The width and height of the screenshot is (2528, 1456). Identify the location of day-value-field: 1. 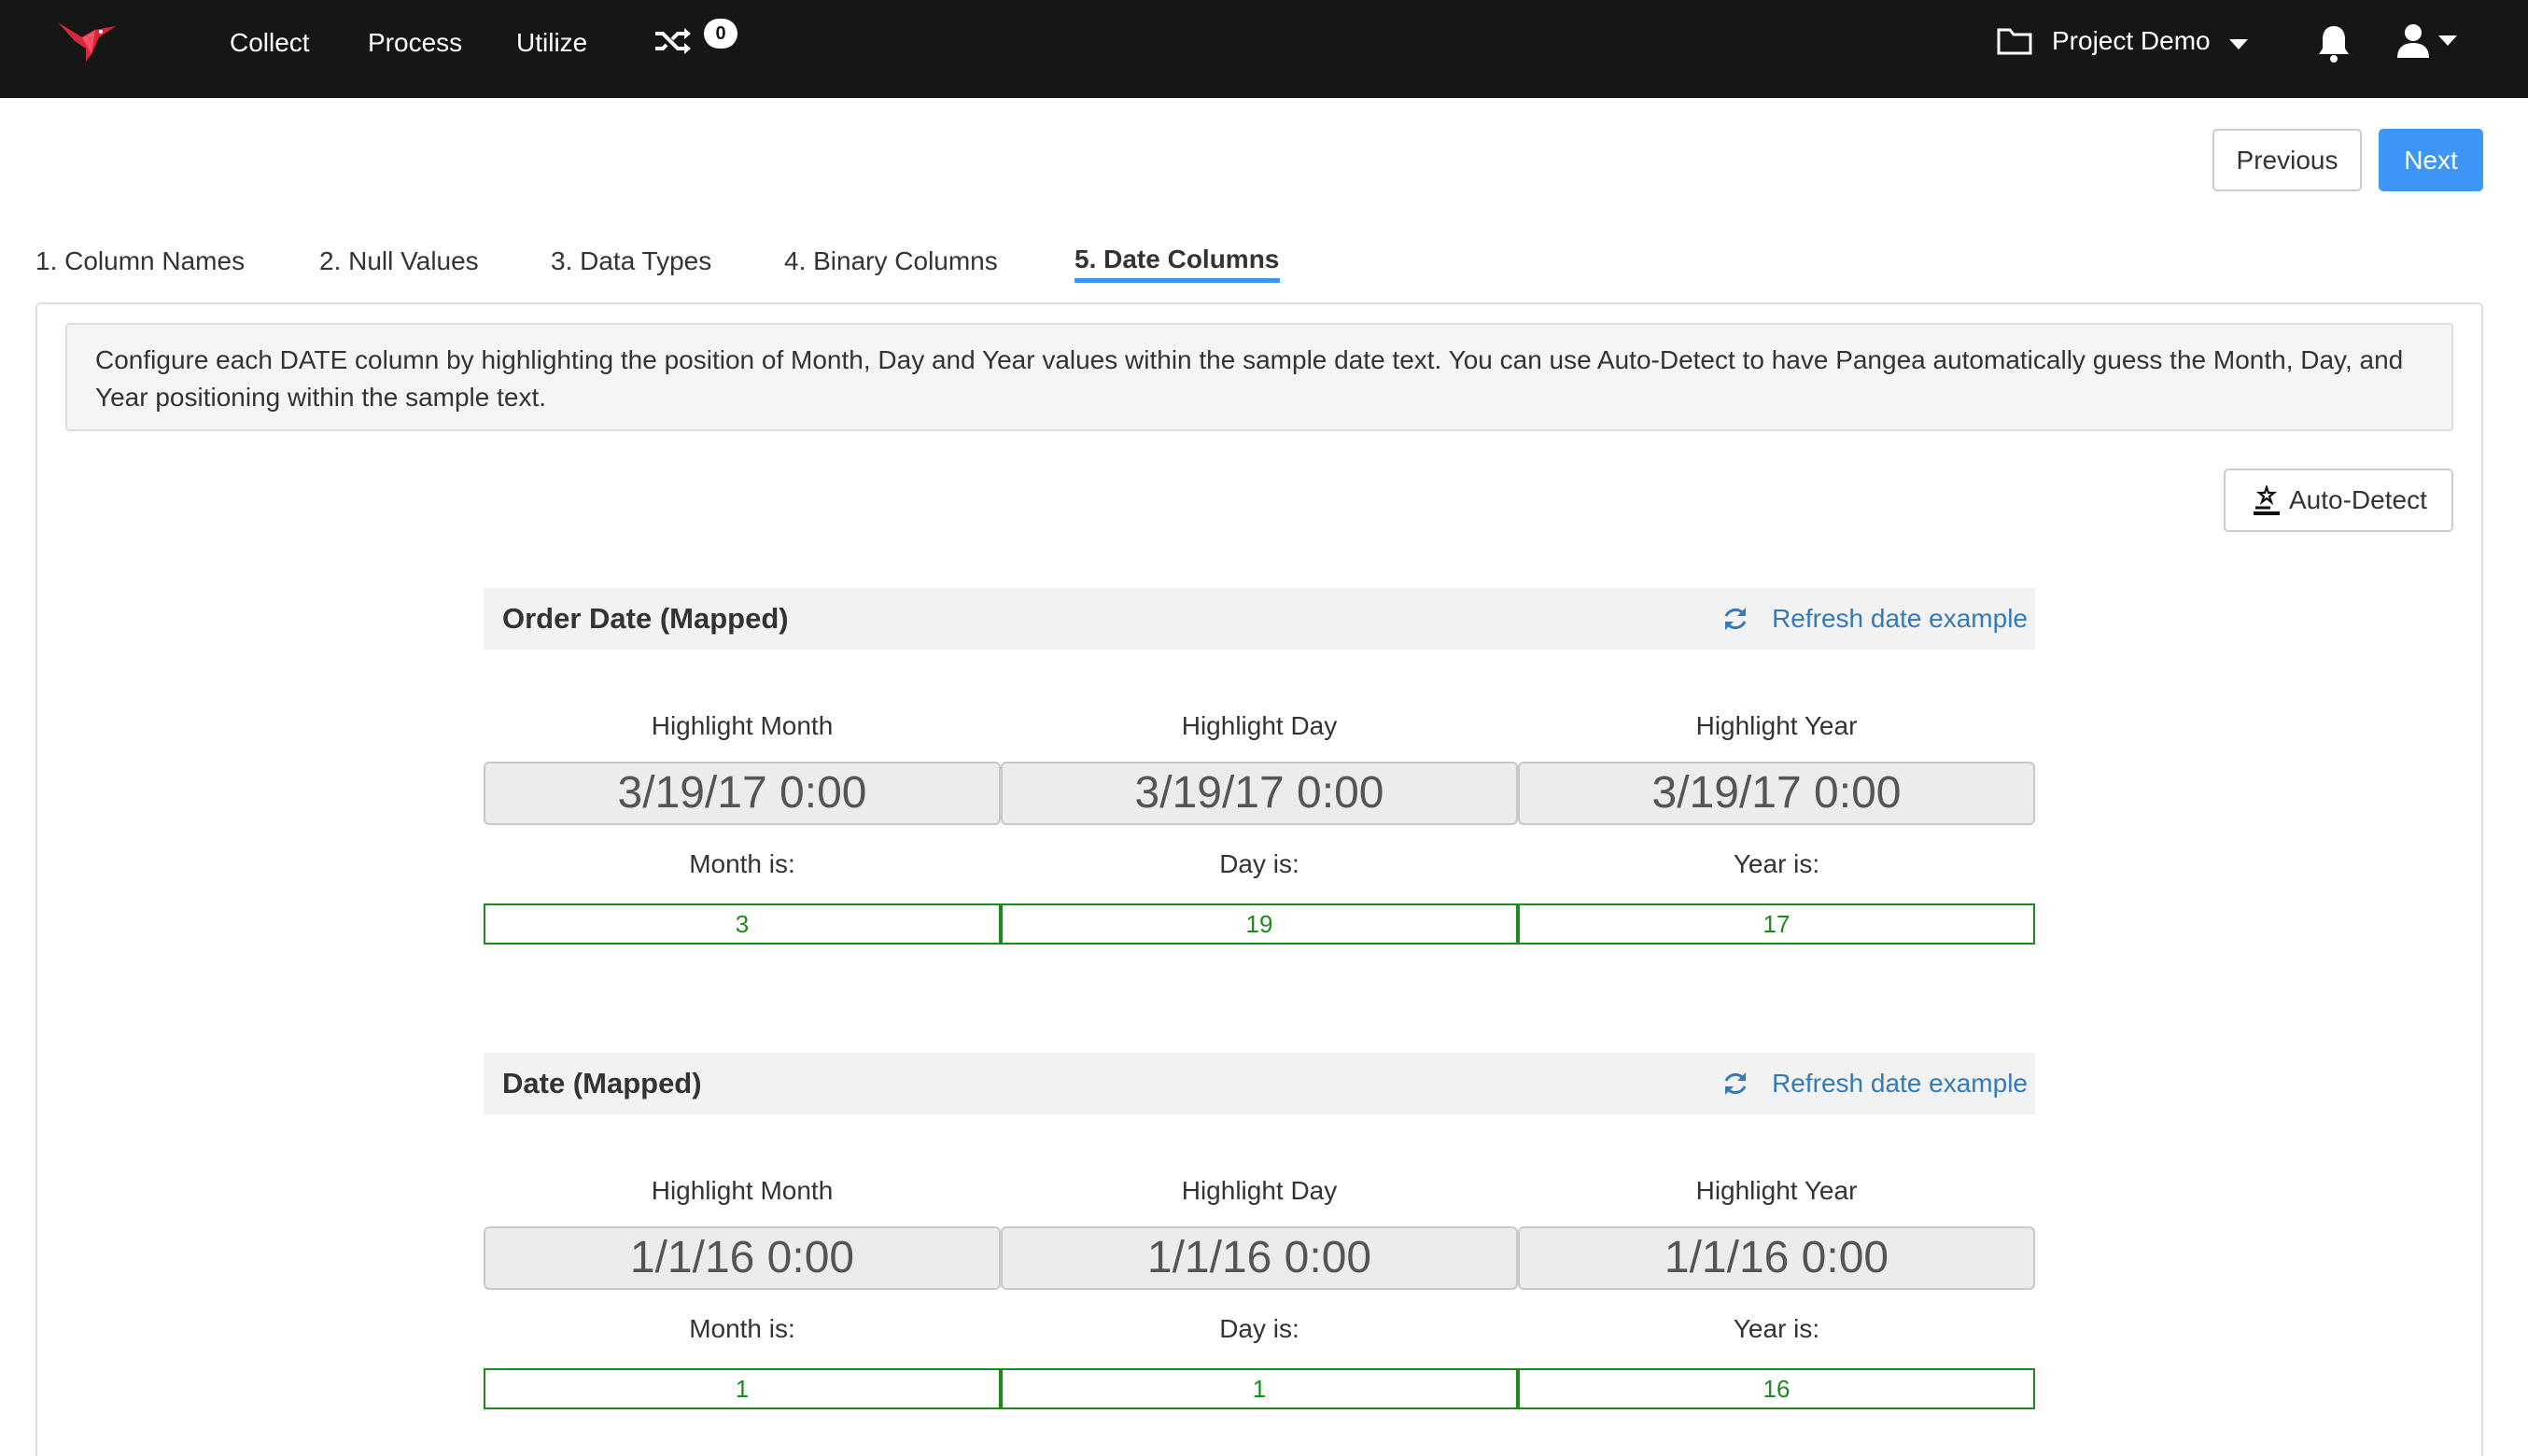
(1259, 1388).